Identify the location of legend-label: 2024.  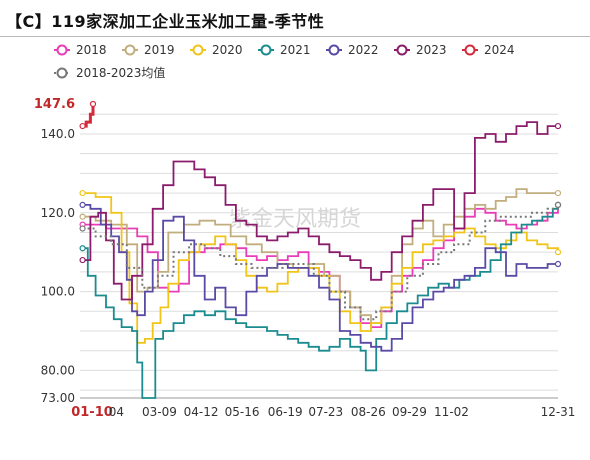
(499, 50).